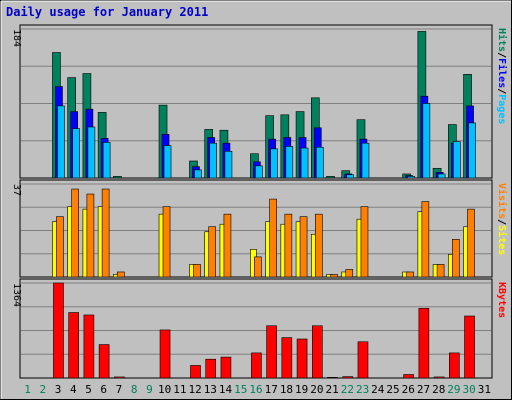 Image resolution: width=512 pixels, height=400 pixels. Describe the element at coordinates (502, 240) in the screenshot. I see `legend-sites: Sites` at that location.